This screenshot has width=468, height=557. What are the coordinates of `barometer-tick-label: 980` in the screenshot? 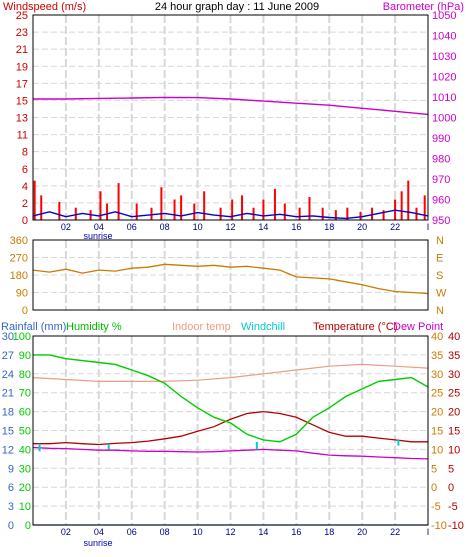 It's located at (441, 160).